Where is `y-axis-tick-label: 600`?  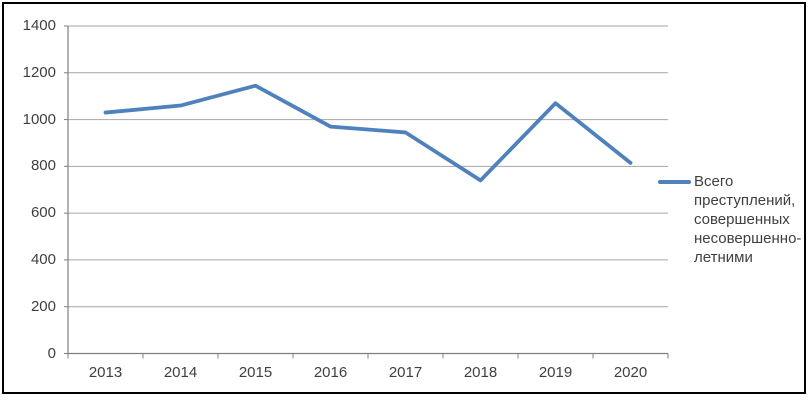
y-axis-tick-label: 600 is located at coordinates (43, 213).